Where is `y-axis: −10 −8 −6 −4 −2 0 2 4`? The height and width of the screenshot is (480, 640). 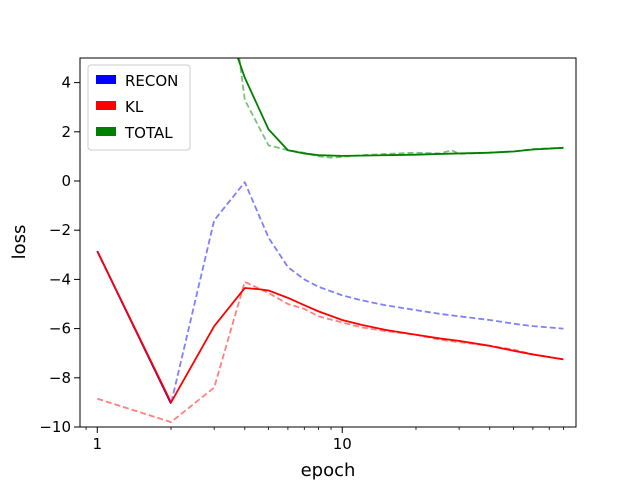 y-axis: −10 −8 −6 −4 −2 0 2 4 is located at coordinates (59, 255).